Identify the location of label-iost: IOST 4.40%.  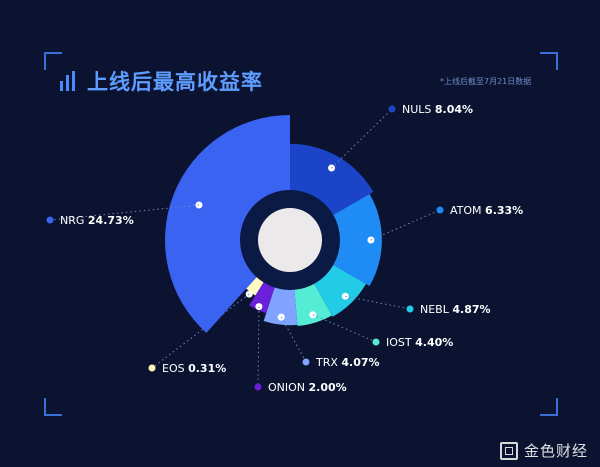
(419, 342).